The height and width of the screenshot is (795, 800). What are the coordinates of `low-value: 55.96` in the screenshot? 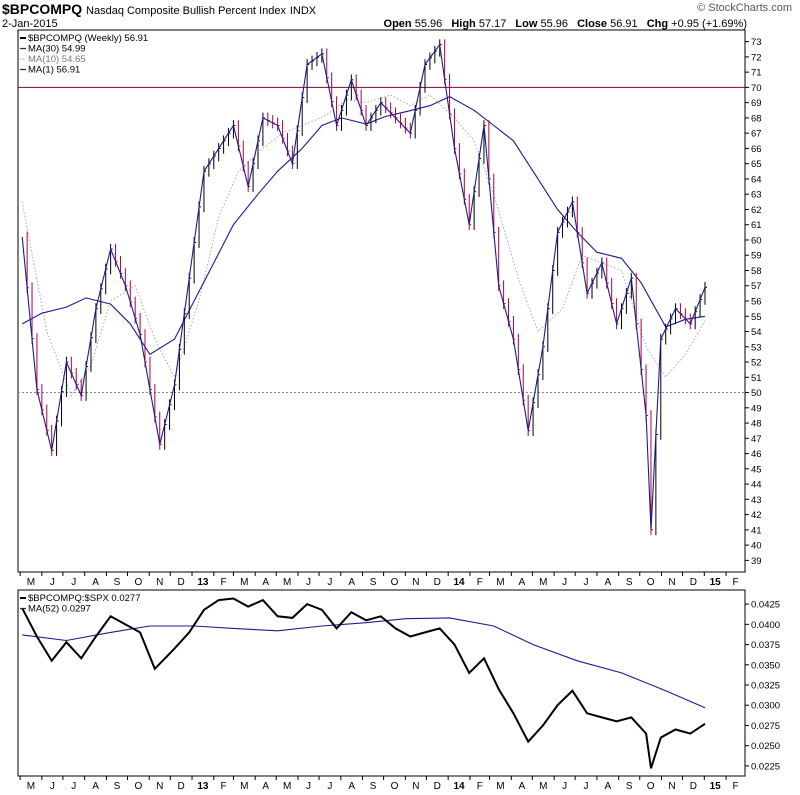 It's located at (554, 24).